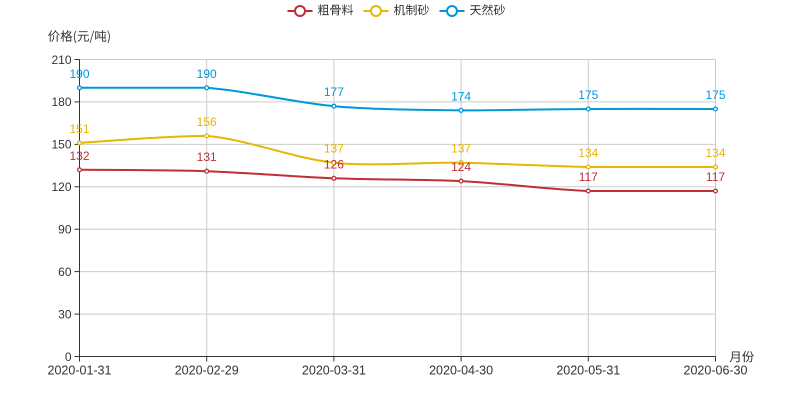 The width and height of the screenshot is (794, 418). Describe the element at coordinates (61, 102) in the screenshot. I see `svg-text: 180` at that location.